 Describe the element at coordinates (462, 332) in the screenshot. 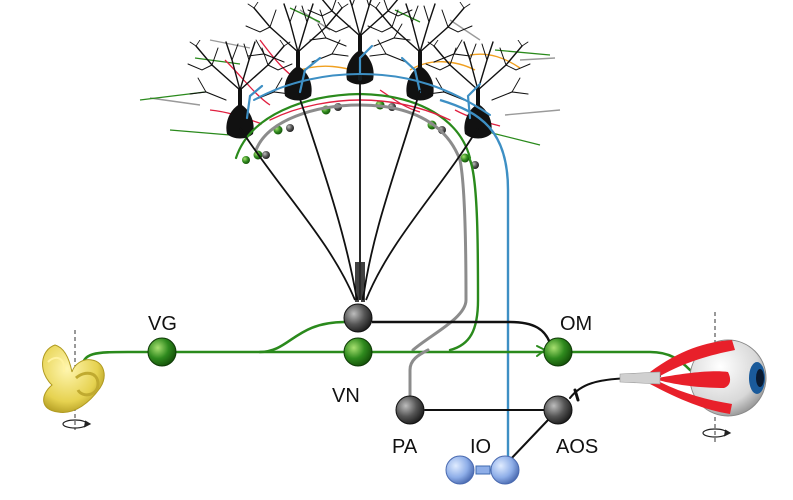

I see `vn-to-om-pathway` at that location.